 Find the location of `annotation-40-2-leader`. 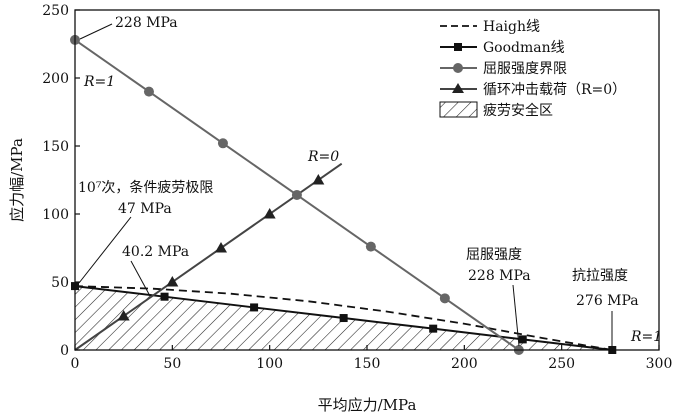

annotation-40-2-leader is located at coordinates (140, 278).